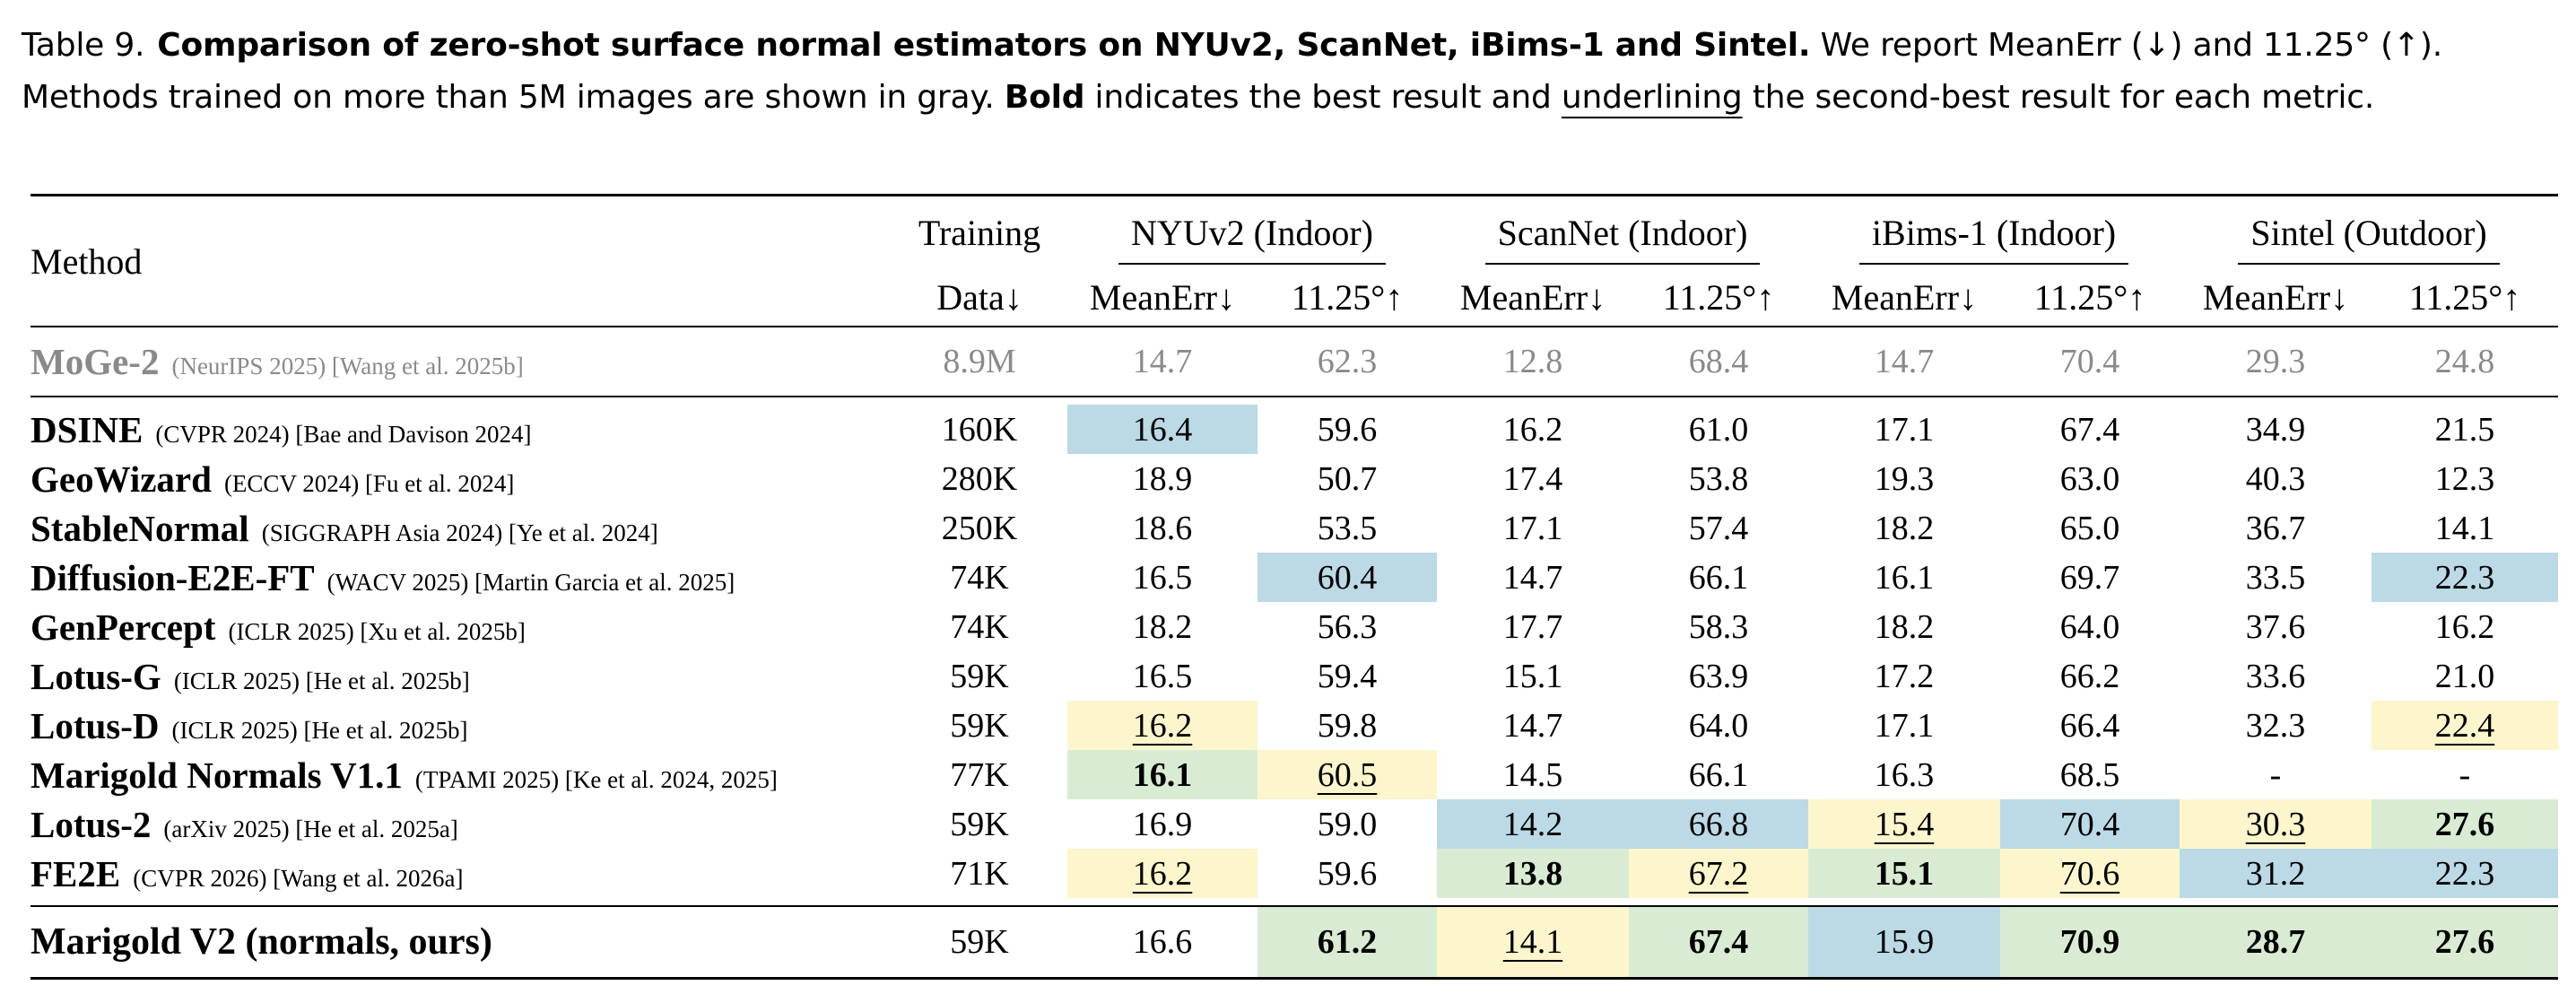 The height and width of the screenshot is (1003, 2576). I want to click on metric-cell: 63.0, so click(2090, 479).